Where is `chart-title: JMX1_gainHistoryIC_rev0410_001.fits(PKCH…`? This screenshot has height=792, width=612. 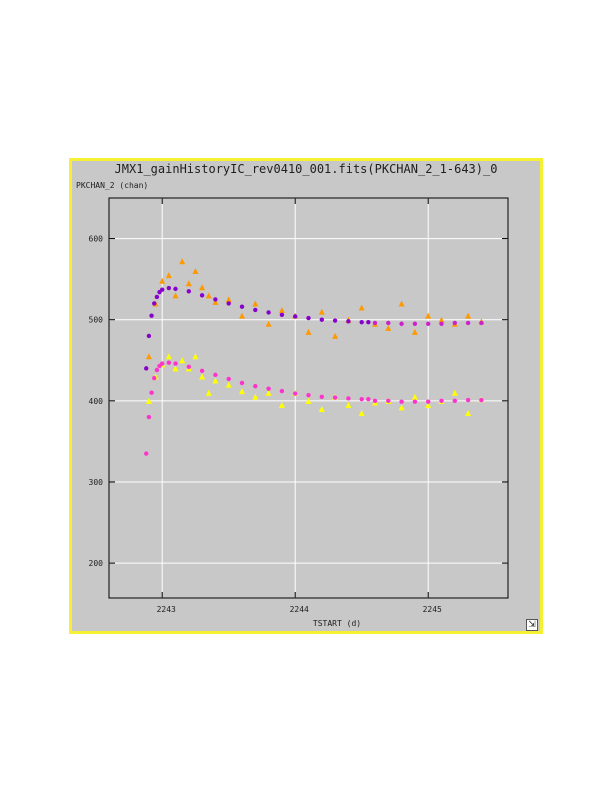
chart-title: JMX1_gainHistoryIC_rev0410_001.fits(PKCH… is located at coordinates (306, 169).